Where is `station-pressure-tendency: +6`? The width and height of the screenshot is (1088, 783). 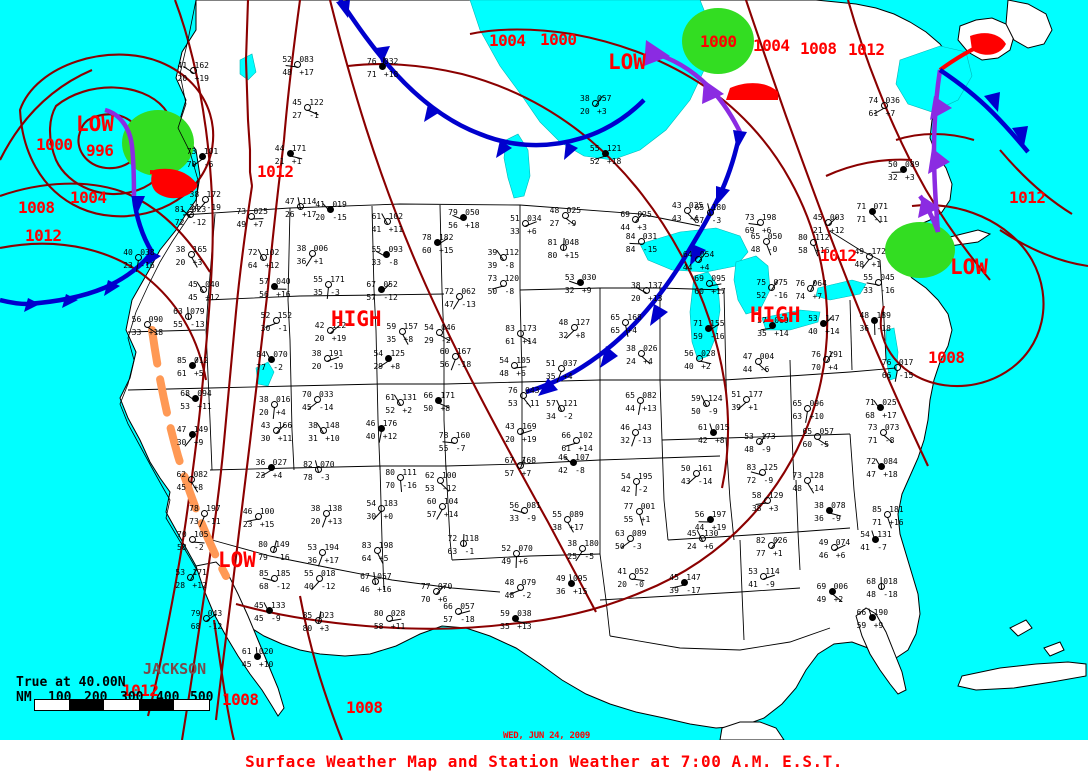
station-pressure-tendency: +6 is located at coordinates (532, 231).